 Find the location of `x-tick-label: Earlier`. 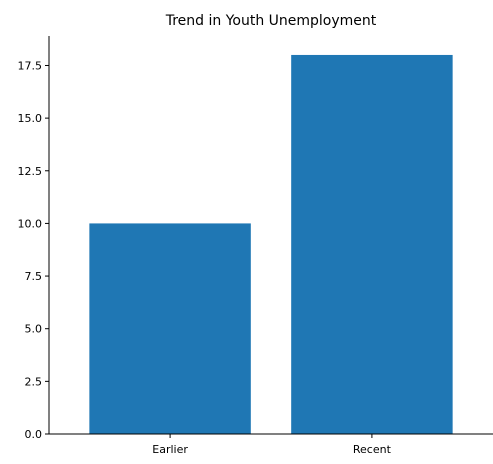

x-tick-label: Earlier is located at coordinates (170, 449).